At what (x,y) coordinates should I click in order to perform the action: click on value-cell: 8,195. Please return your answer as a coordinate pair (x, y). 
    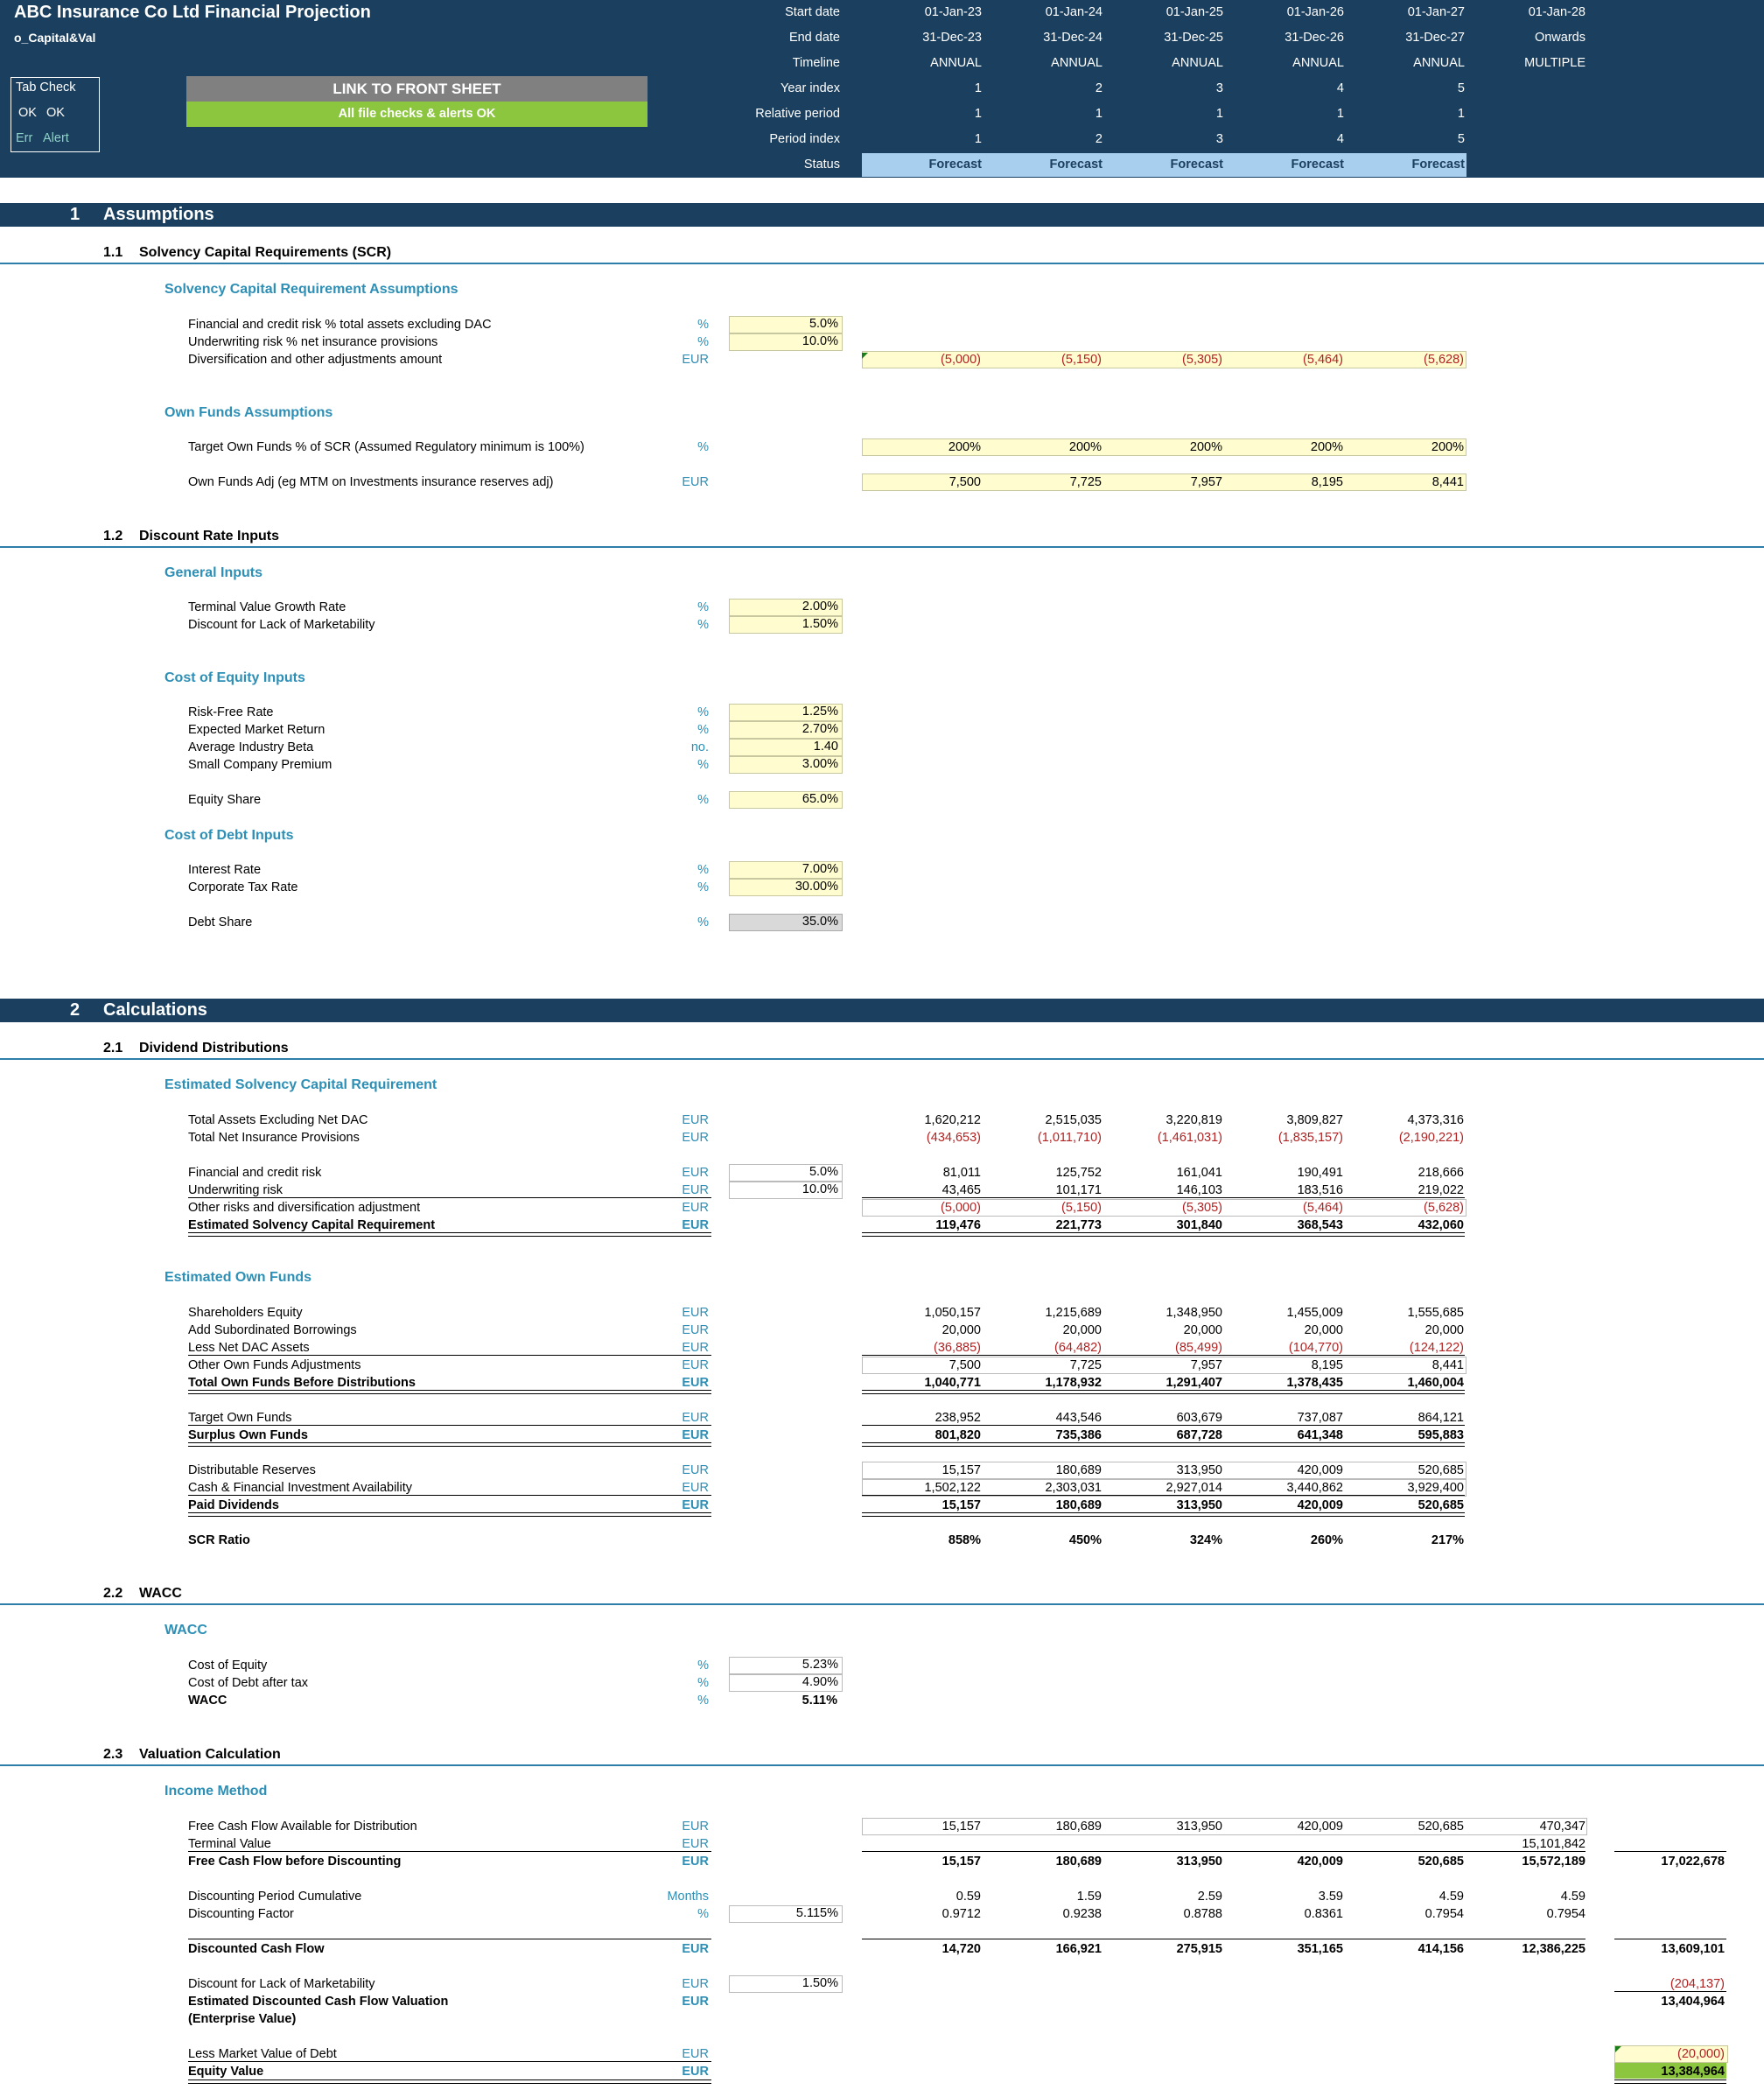
    Looking at the image, I should click on (1327, 1365).